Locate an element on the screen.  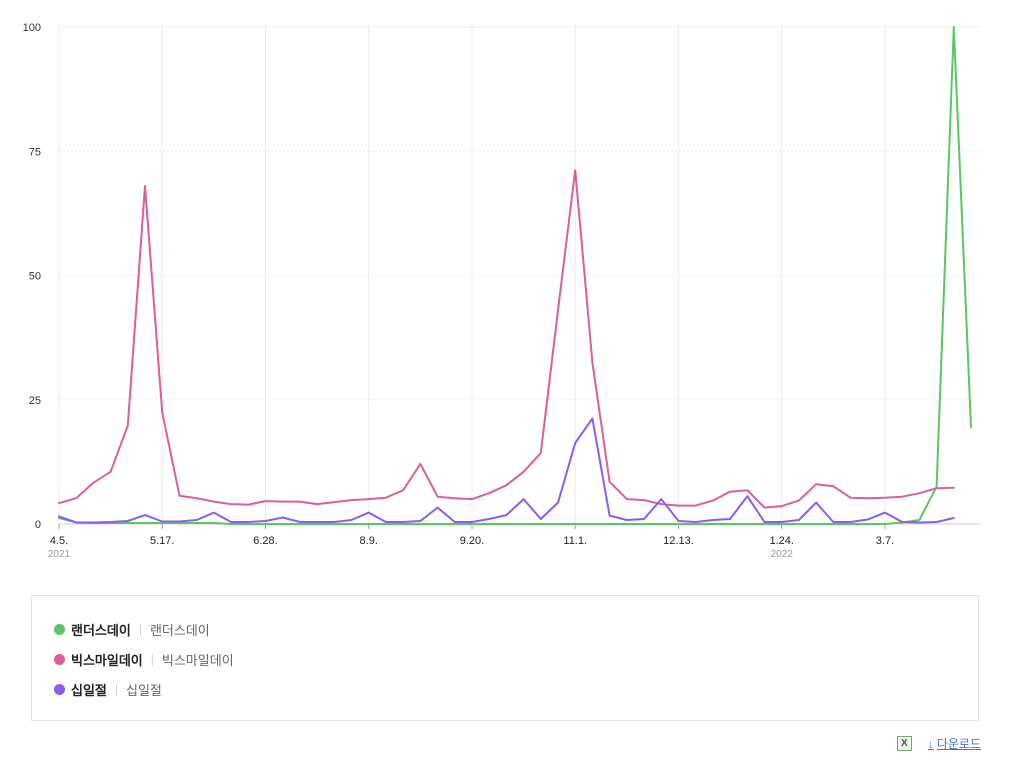
legend-series-name: 랜더스데이 is located at coordinates (101, 630).